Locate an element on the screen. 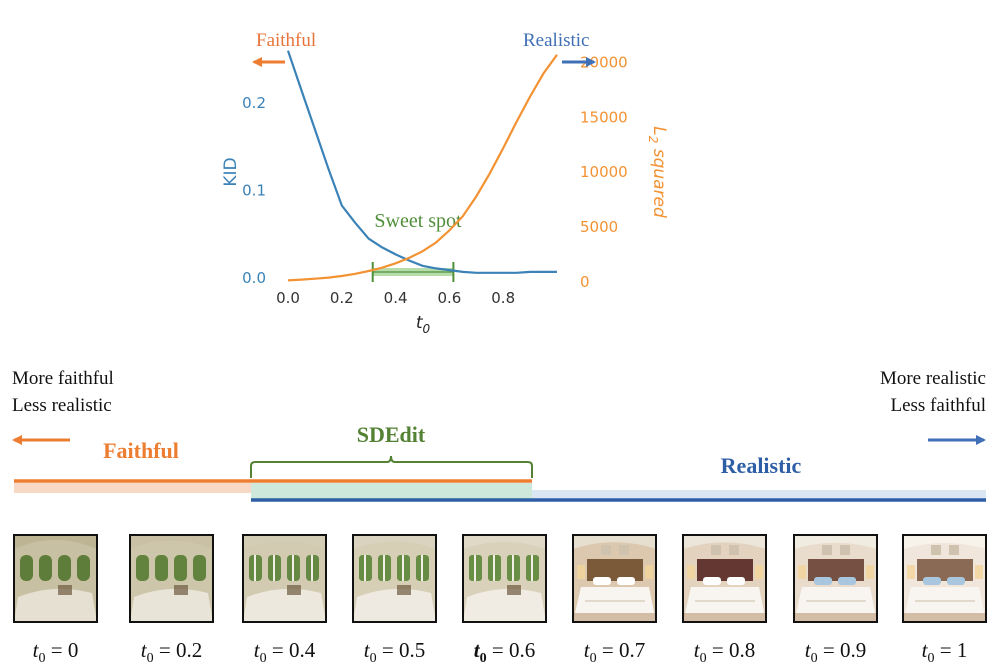 This screenshot has width=1000, height=666. l2-series-line is located at coordinates (422, 168).